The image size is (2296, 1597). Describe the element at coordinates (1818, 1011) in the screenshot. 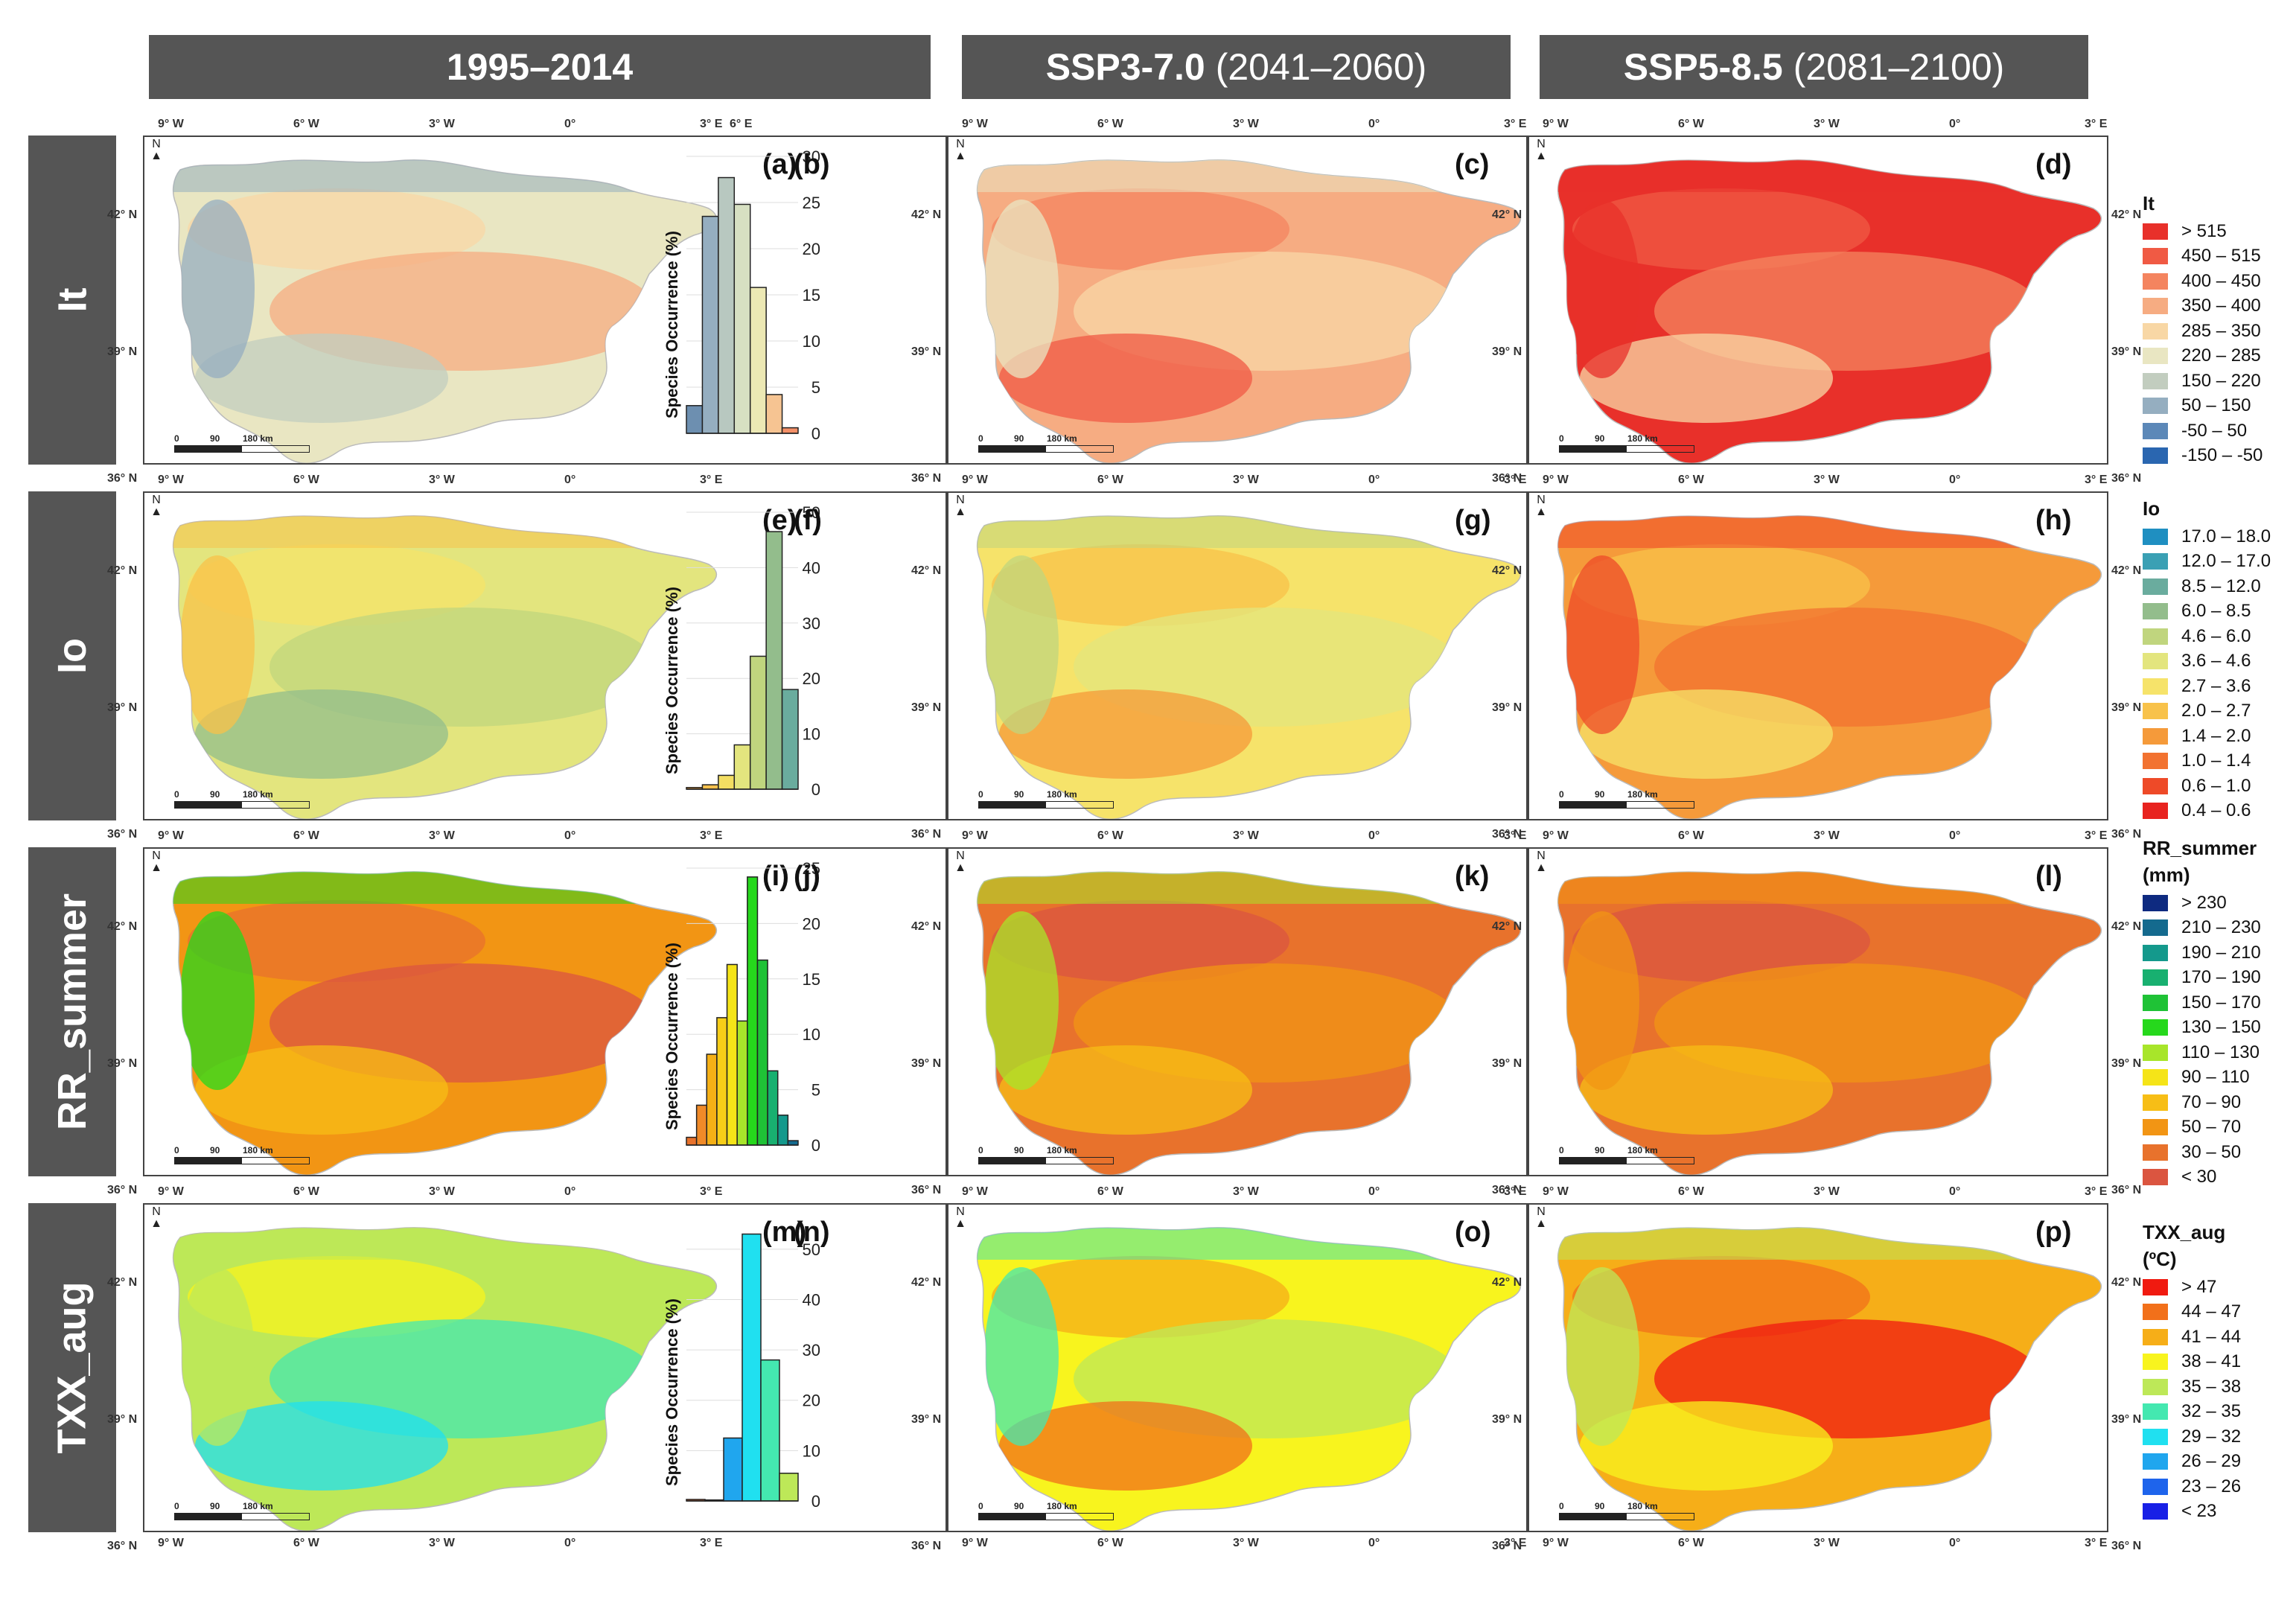

I see `map-panel-rr-summer-ssp585: (l) N ▲ 0 90 180 km` at that location.